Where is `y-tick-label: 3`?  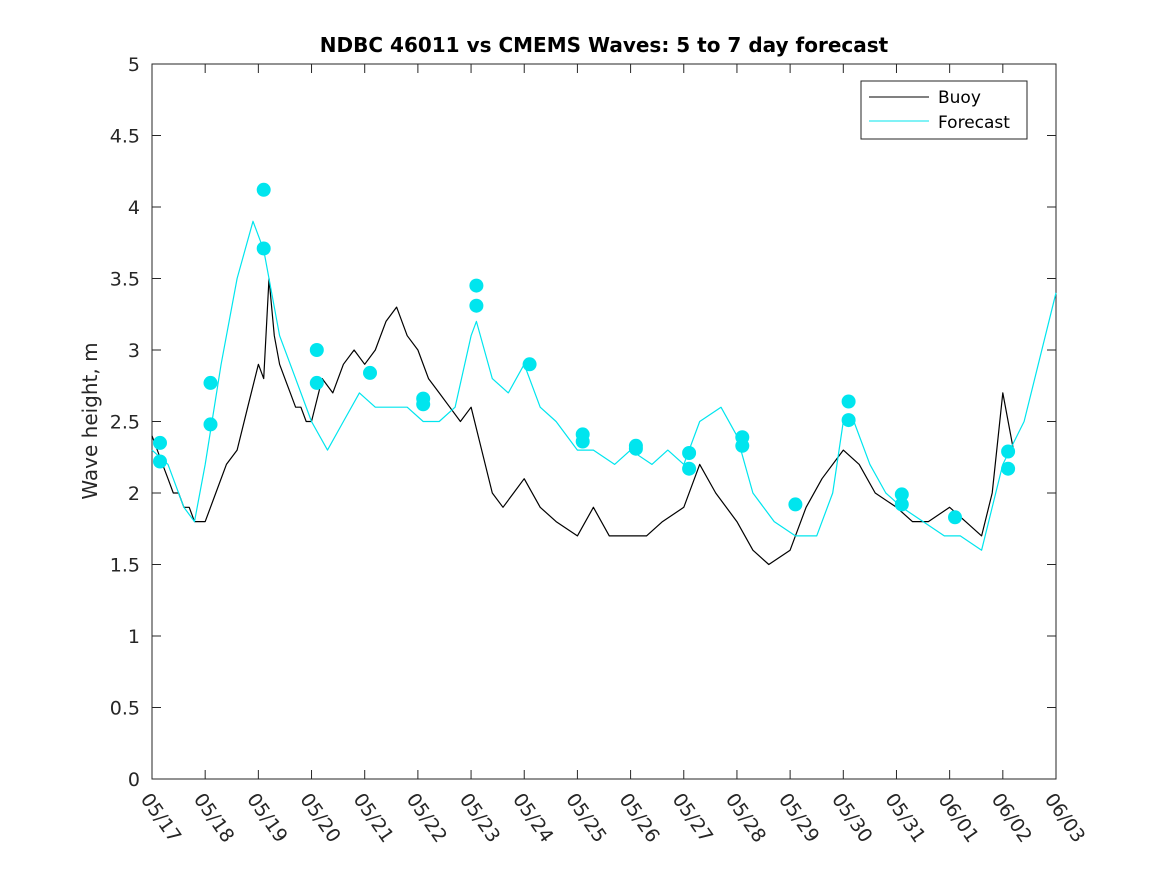 y-tick-label: 3 is located at coordinates (134, 351).